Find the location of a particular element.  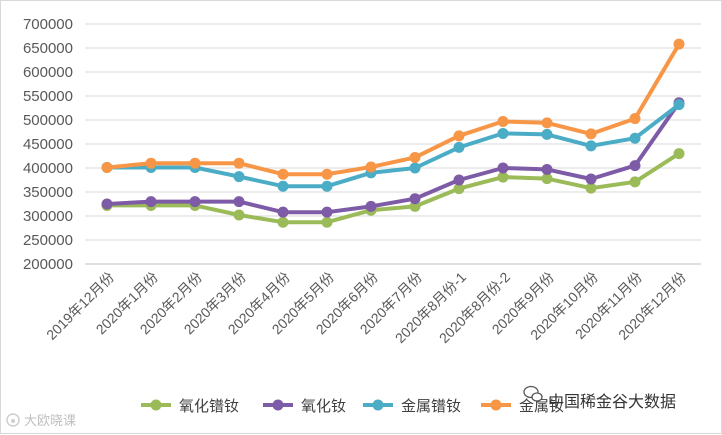

series-line is located at coordinates (393, 188).